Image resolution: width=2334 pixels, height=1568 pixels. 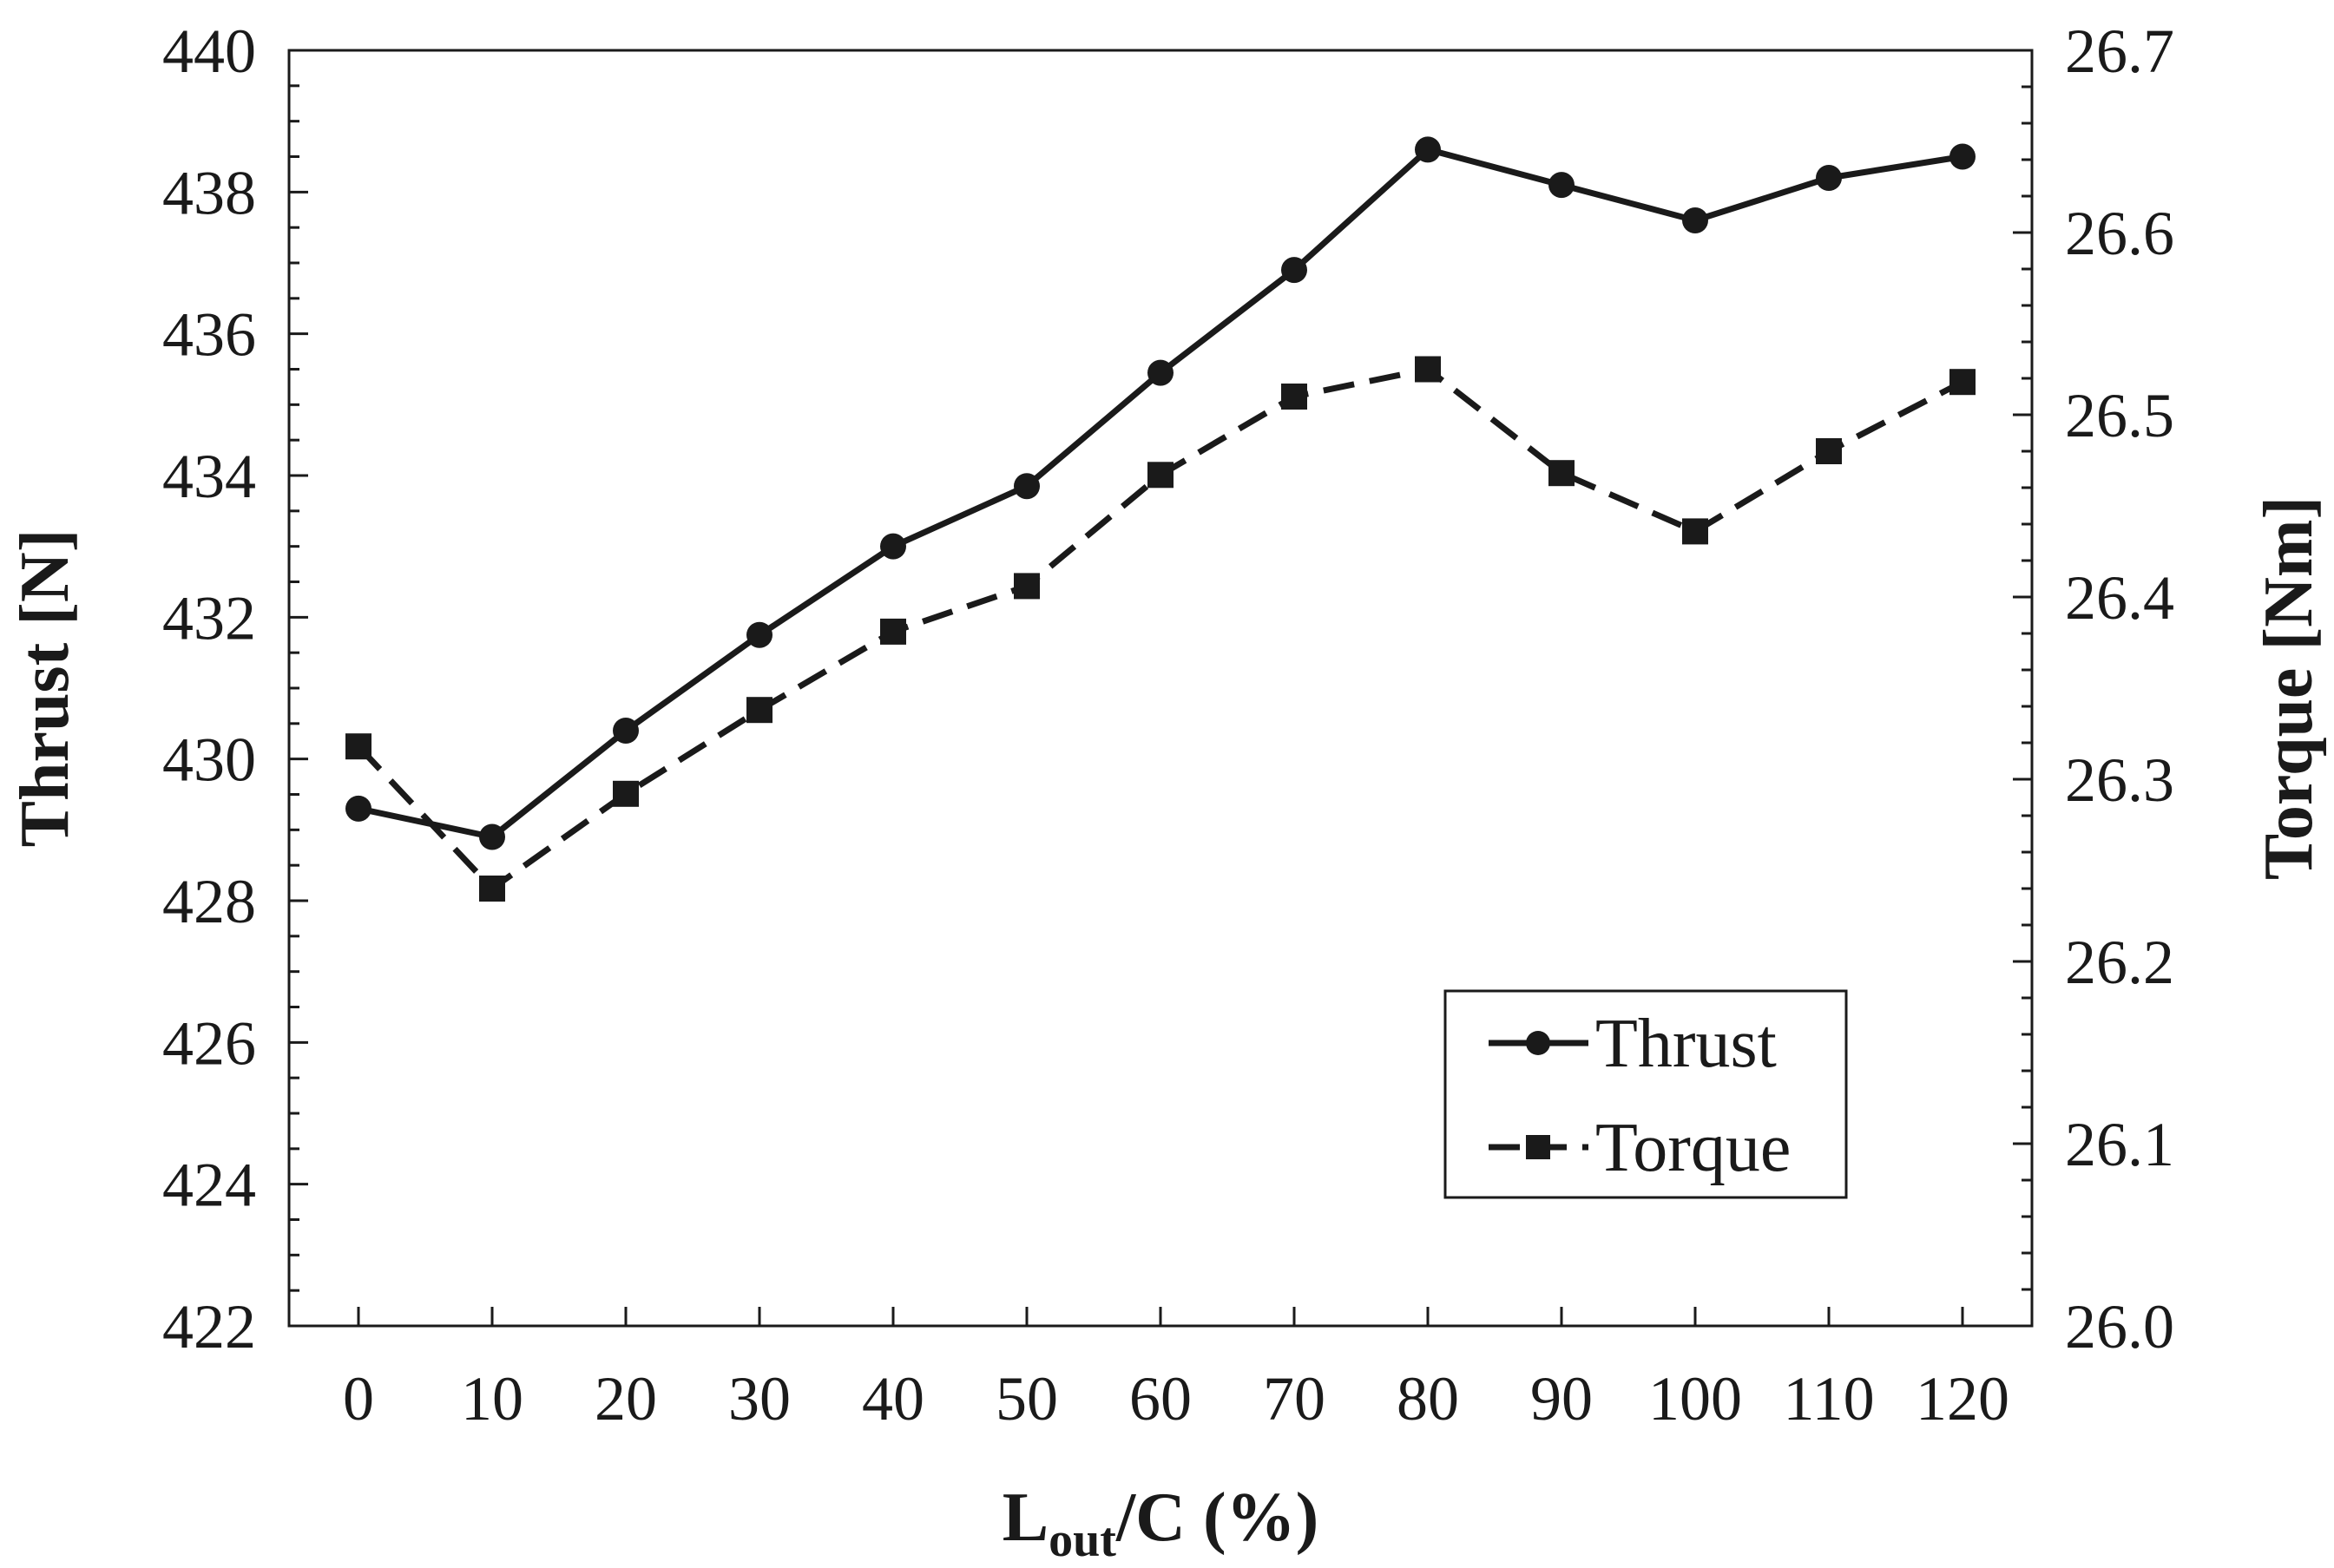 What do you see at coordinates (209, 192) in the screenshot?
I see `y-left-tick-label: 438` at bounding box center [209, 192].